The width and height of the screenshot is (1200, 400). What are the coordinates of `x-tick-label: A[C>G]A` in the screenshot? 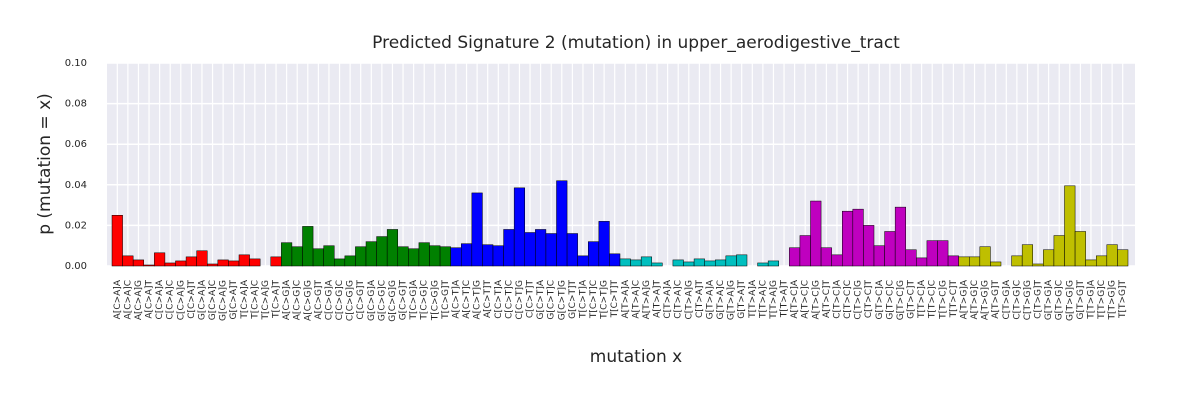 It's located at (287, 299).